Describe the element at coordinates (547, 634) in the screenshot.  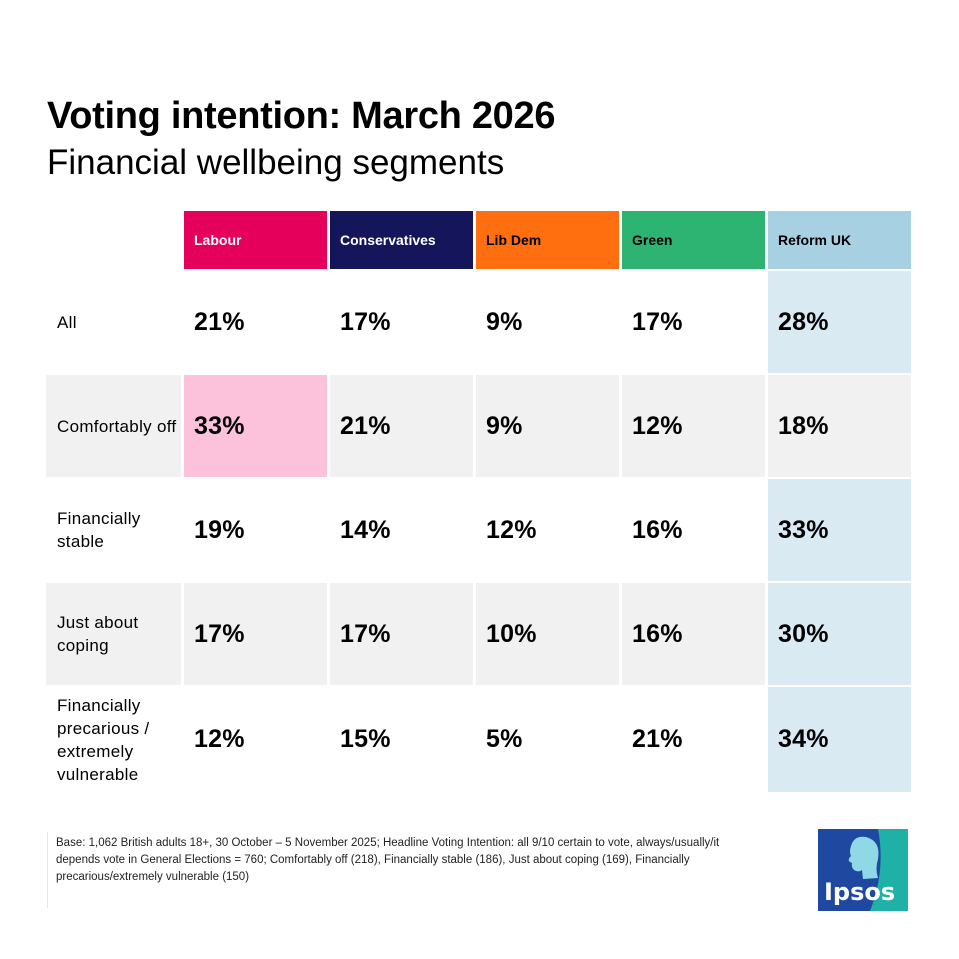
I see `data-cell-lib-dem: 10%` at that location.